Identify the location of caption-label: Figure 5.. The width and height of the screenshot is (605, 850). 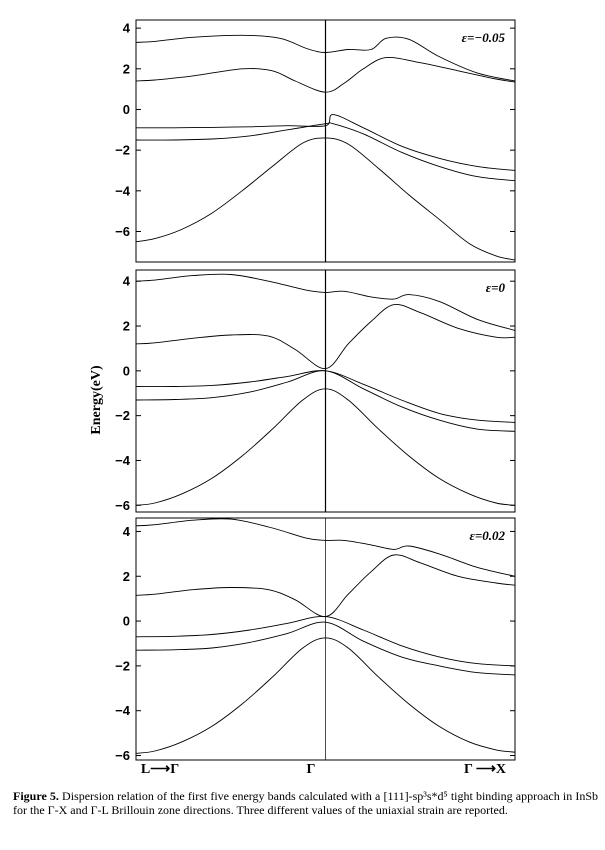
(36, 796).